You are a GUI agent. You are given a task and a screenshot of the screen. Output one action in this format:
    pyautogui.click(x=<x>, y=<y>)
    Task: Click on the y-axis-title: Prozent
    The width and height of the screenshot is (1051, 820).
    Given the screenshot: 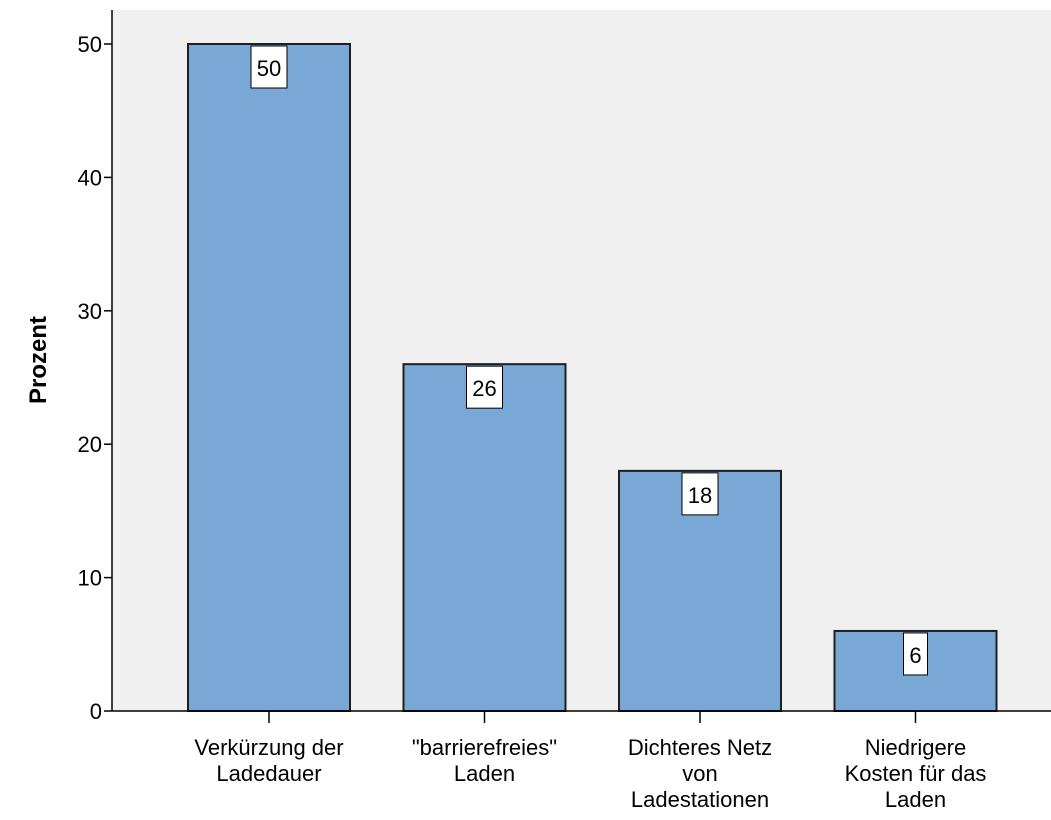 What is the action you would take?
    pyautogui.click(x=38, y=360)
    